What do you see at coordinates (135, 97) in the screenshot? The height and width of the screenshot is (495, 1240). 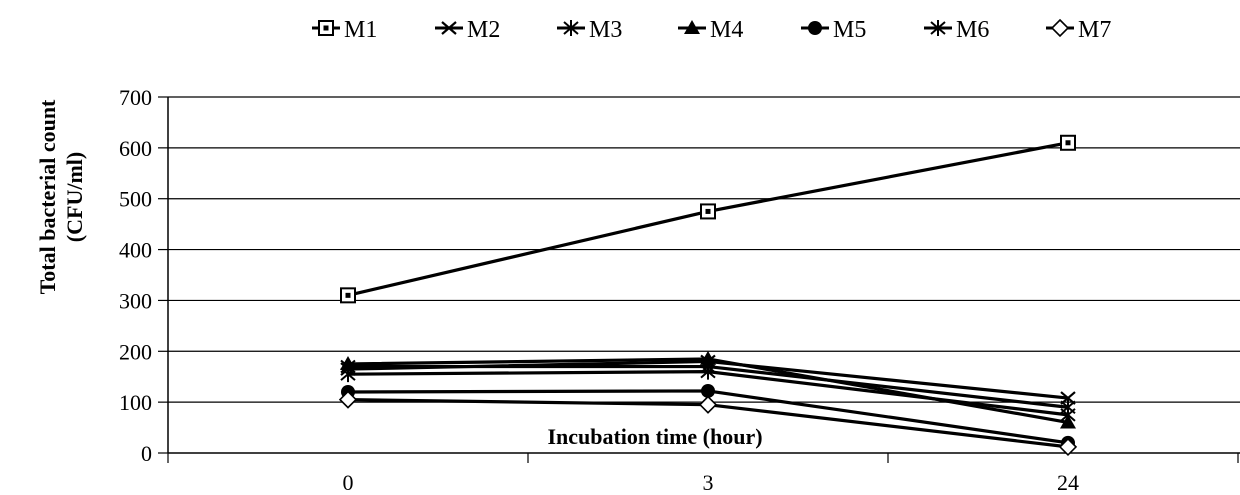 I see `y-tick-label-700: 700` at bounding box center [135, 97].